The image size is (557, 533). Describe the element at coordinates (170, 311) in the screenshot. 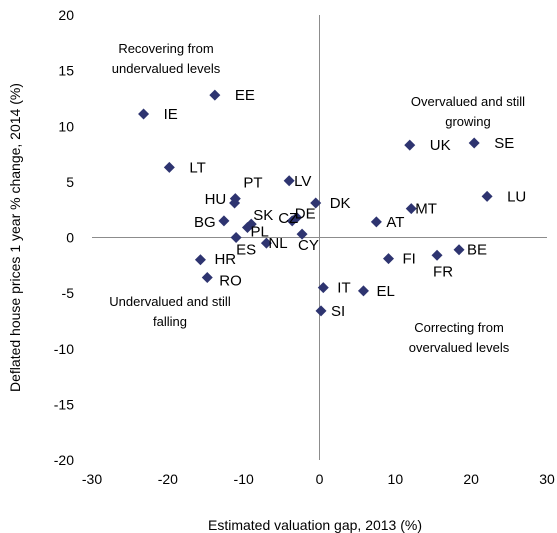

I see `quadrant-annotation: Undervalued and still falling` at that location.